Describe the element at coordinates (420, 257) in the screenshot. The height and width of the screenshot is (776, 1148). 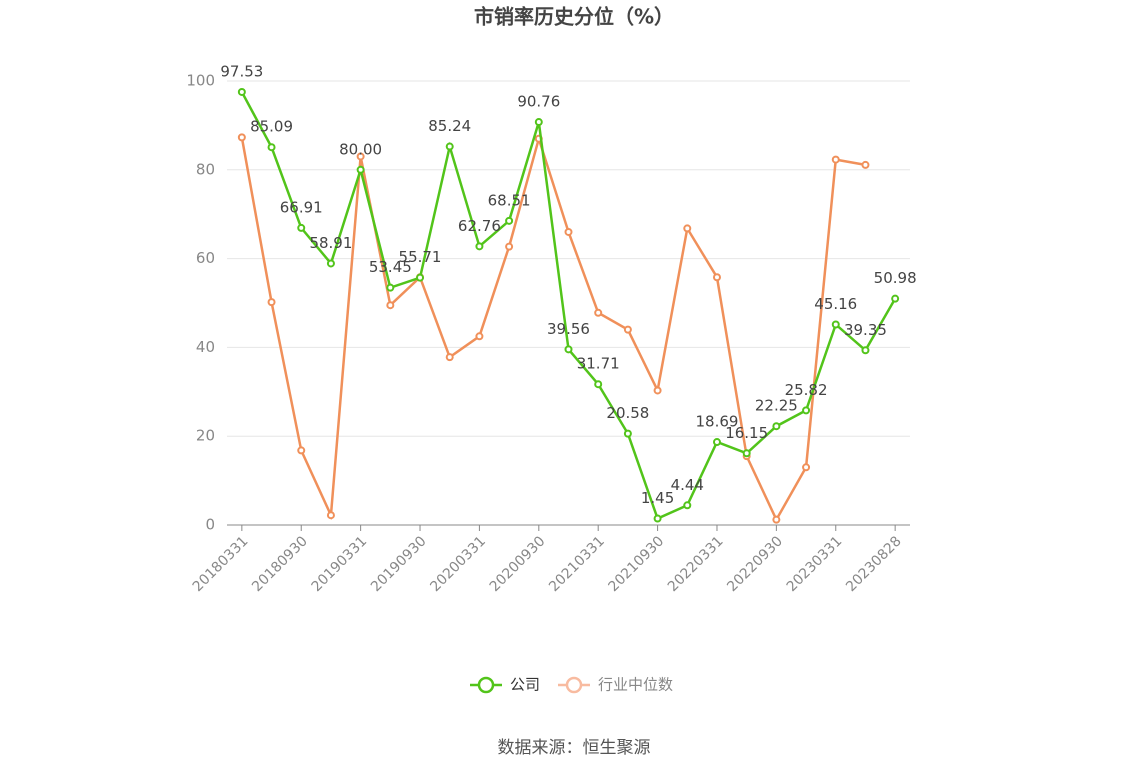
I see `data-label: 55.71` at that location.